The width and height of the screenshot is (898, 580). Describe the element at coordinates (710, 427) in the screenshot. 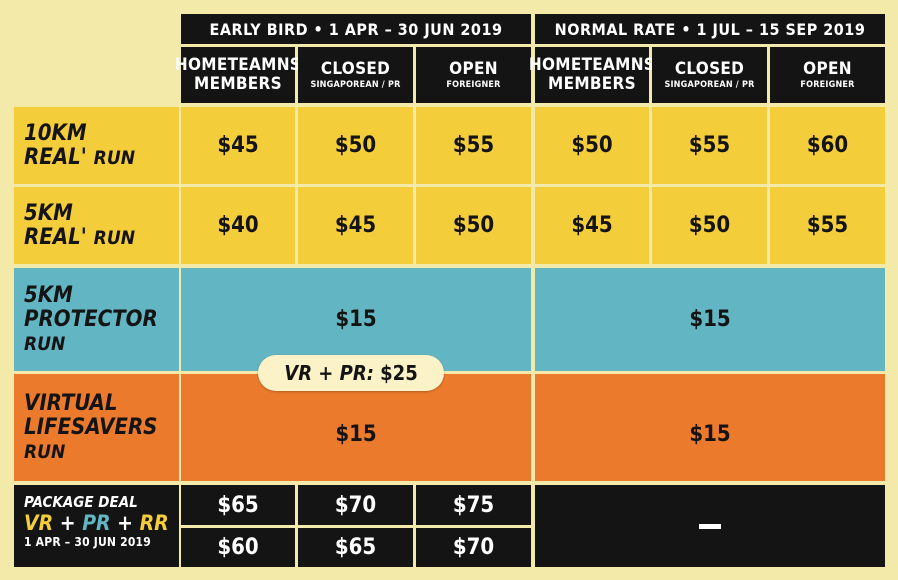

I see `price-cell-normal-virtual: $15` at that location.